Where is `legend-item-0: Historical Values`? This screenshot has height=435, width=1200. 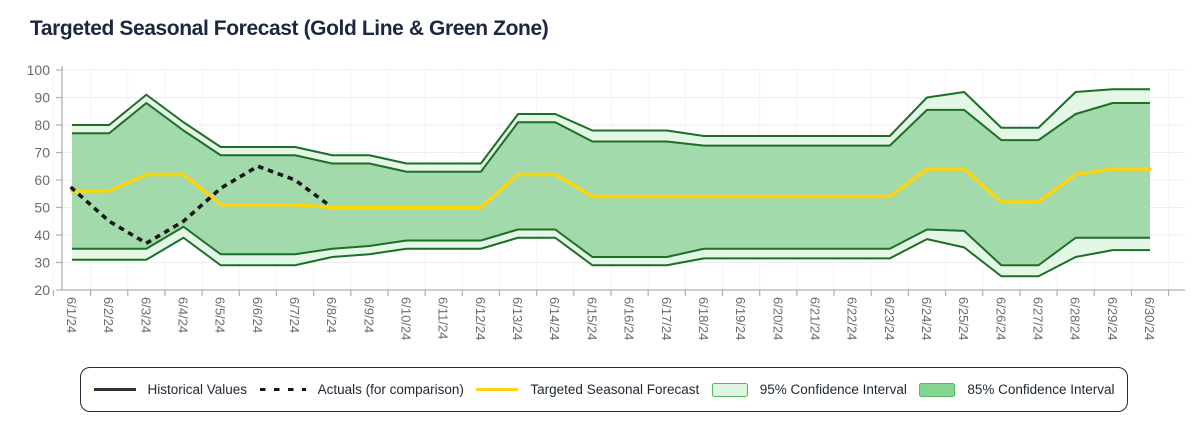 legend-item-0: Historical Values is located at coordinates (170, 389).